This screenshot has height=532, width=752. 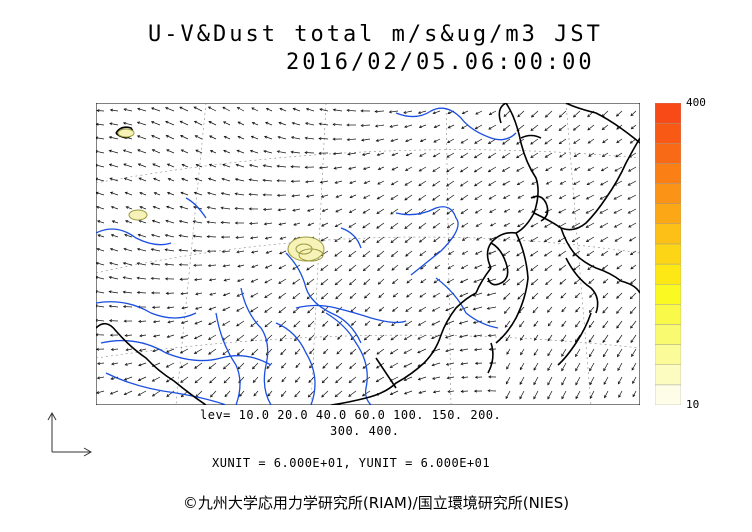 I want to click on credit-line: ©九州大学応用力学研究所(RIAM)/国立環境研究所(NIES), so click(x=376, y=503).